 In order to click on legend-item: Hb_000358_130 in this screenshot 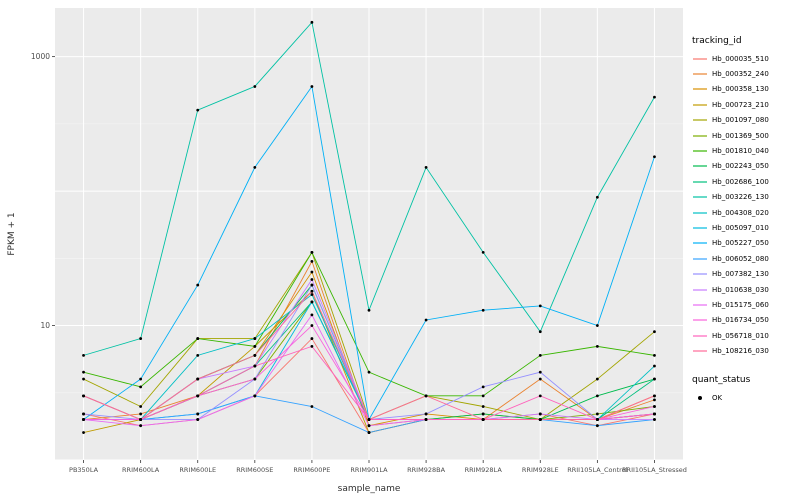, I will do `click(745, 89)`.